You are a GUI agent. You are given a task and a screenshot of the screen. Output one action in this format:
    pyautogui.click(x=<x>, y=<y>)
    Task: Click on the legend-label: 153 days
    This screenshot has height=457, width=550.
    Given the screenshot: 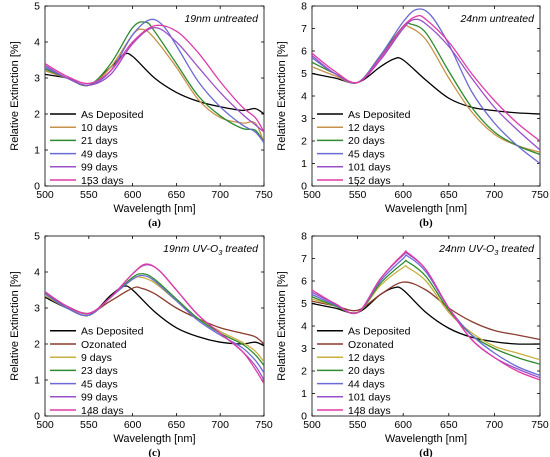 What is the action you would take?
    pyautogui.click(x=102, y=181)
    